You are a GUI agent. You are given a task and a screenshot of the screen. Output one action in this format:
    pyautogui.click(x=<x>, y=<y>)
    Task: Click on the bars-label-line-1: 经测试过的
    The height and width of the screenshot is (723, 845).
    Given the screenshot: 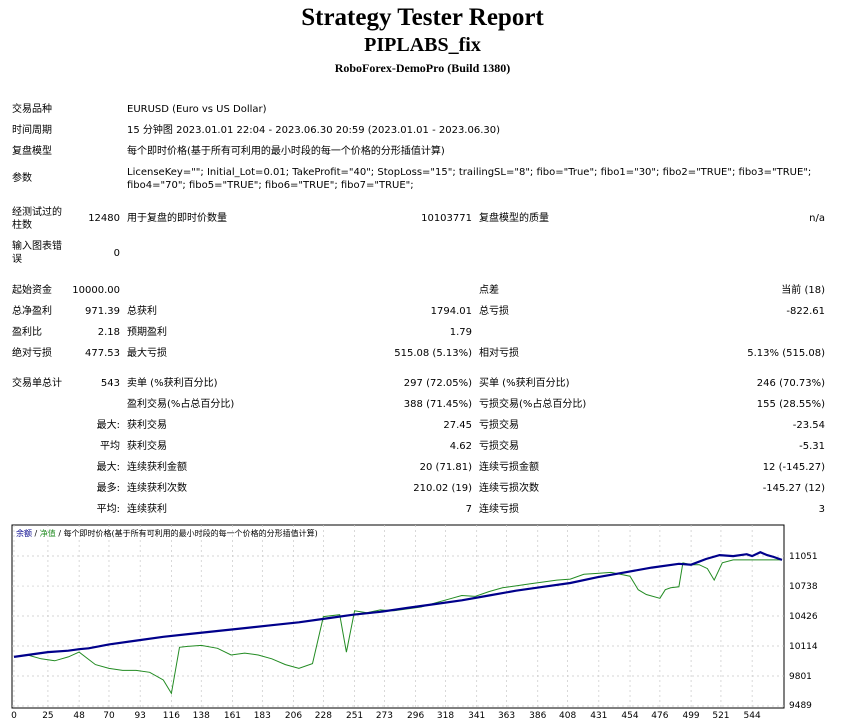 What is the action you would take?
    pyautogui.click(x=37, y=212)
    